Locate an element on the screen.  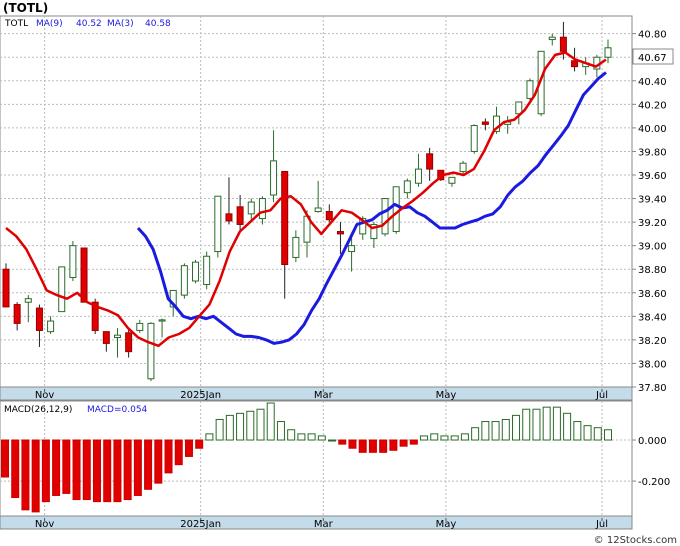
last-price-value: 40.67 is located at coordinates (652, 58).